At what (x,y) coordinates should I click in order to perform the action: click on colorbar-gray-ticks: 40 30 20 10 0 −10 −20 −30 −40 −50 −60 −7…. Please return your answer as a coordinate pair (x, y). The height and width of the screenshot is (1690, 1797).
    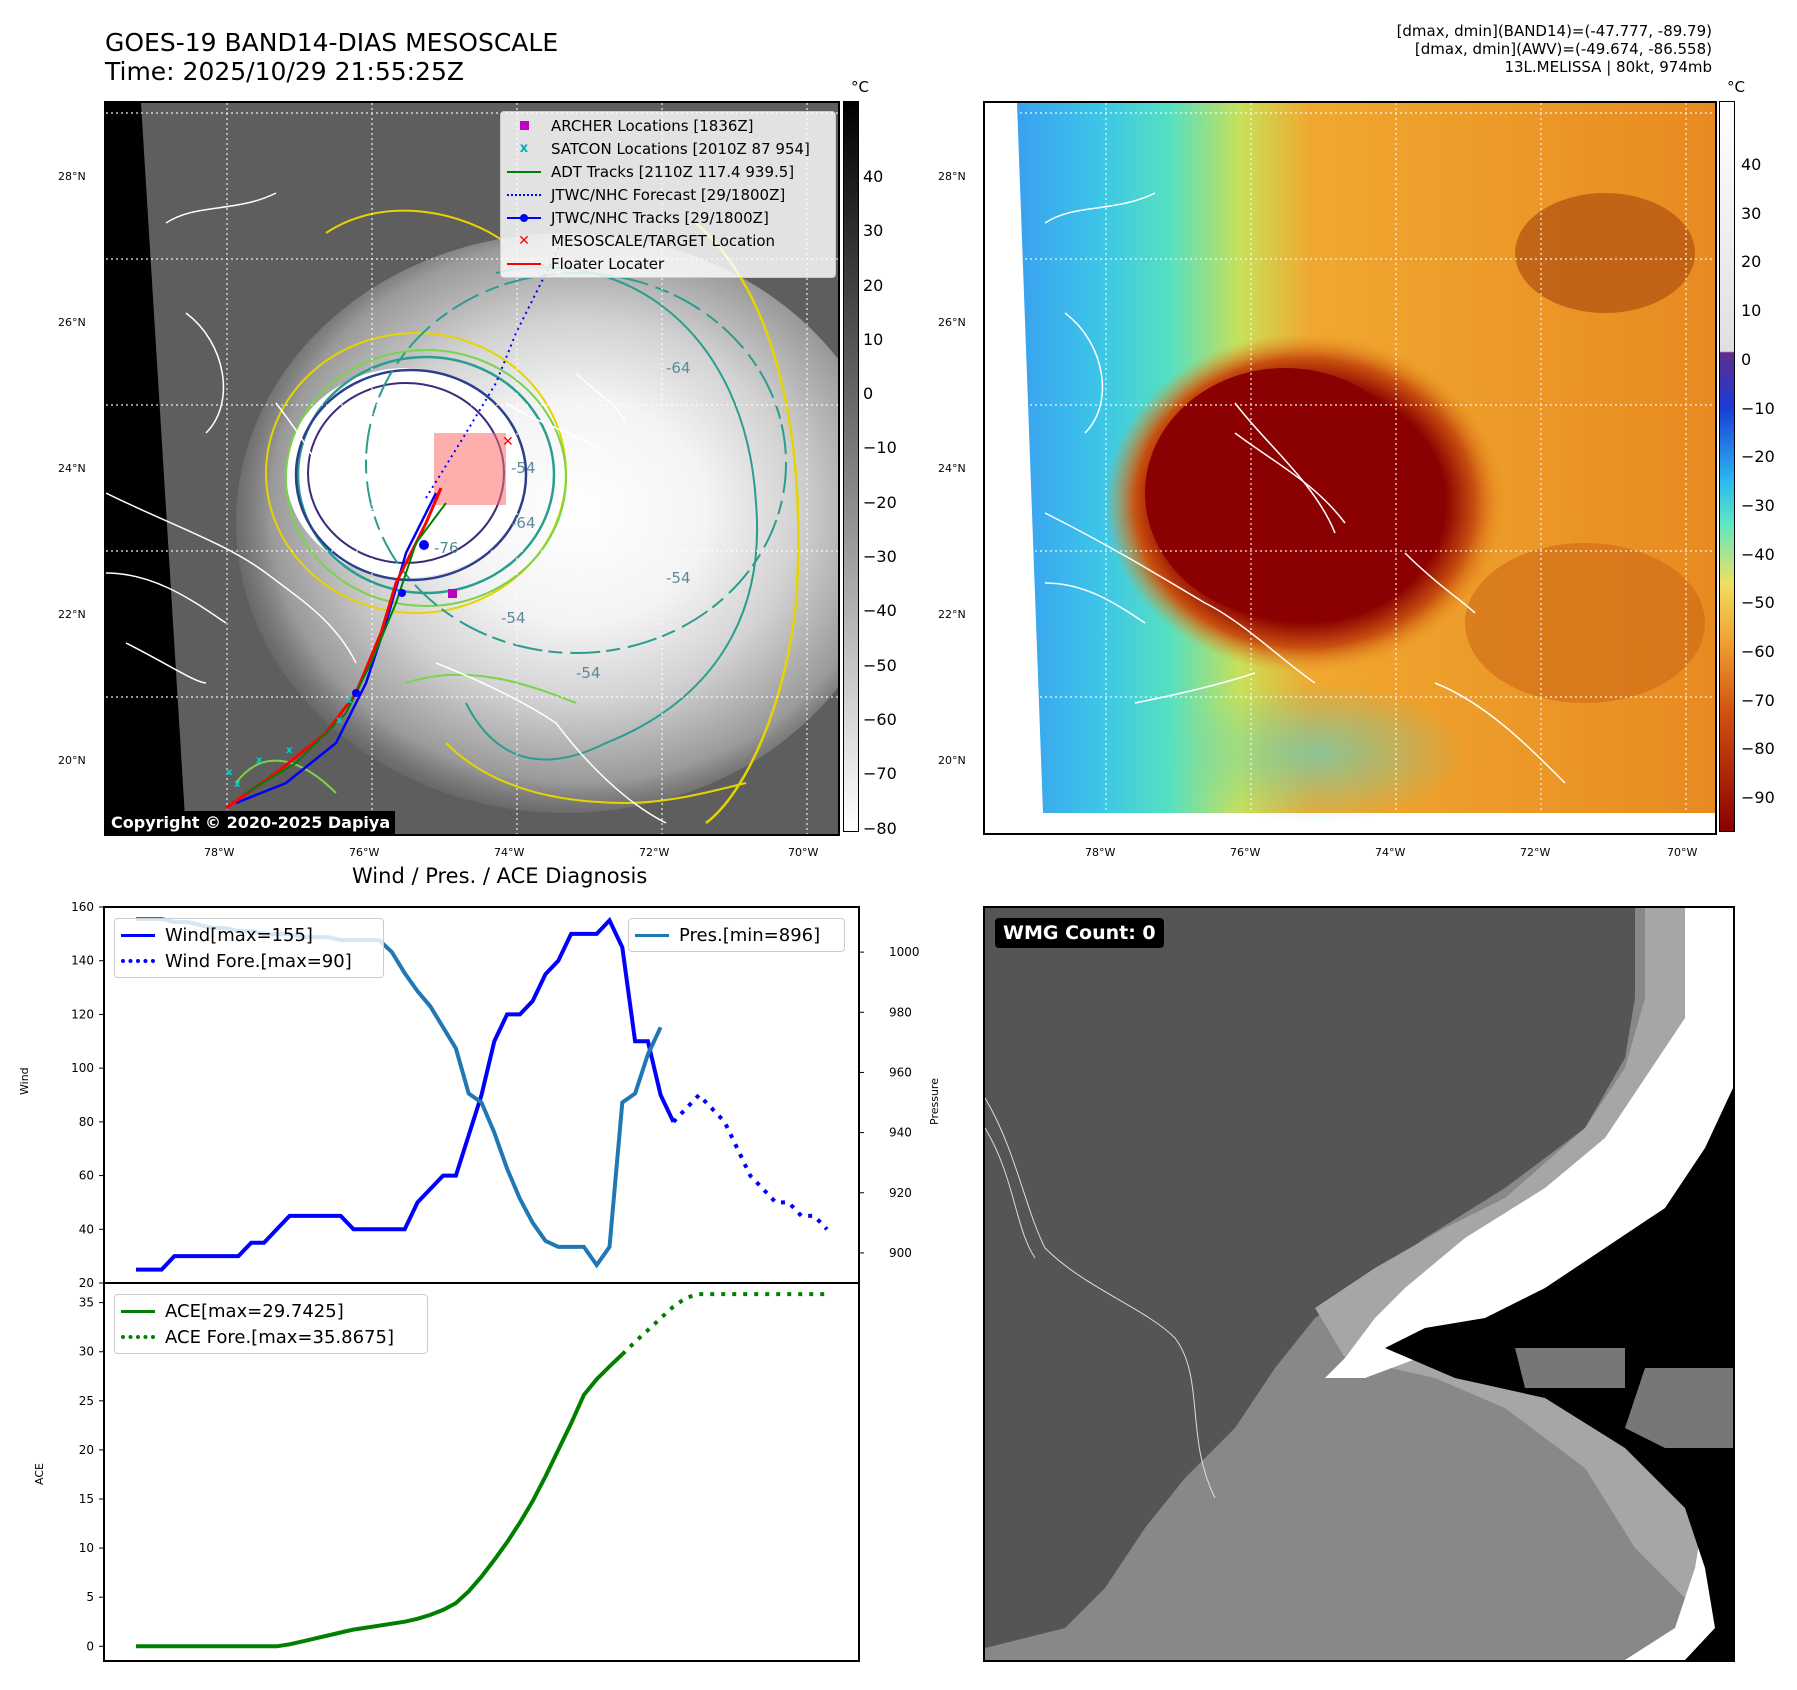
    Looking at the image, I should click on (880, 503).